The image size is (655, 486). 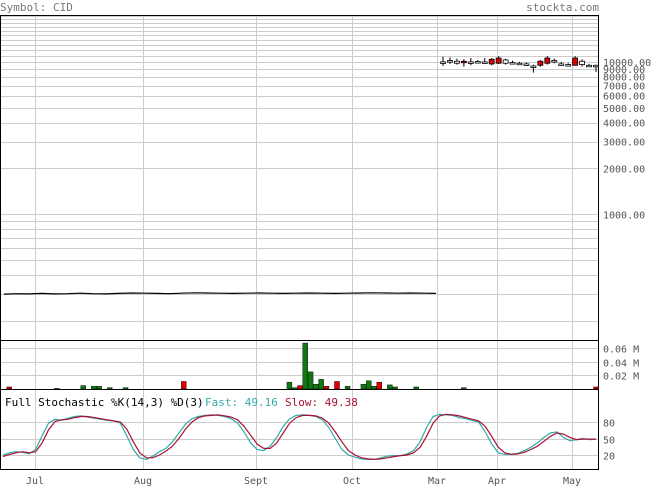 What do you see at coordinates (241, 402) in the screenshot?
I see `stochastic-fast-label: Fast: 49.16` at bounding box center [241, 402].